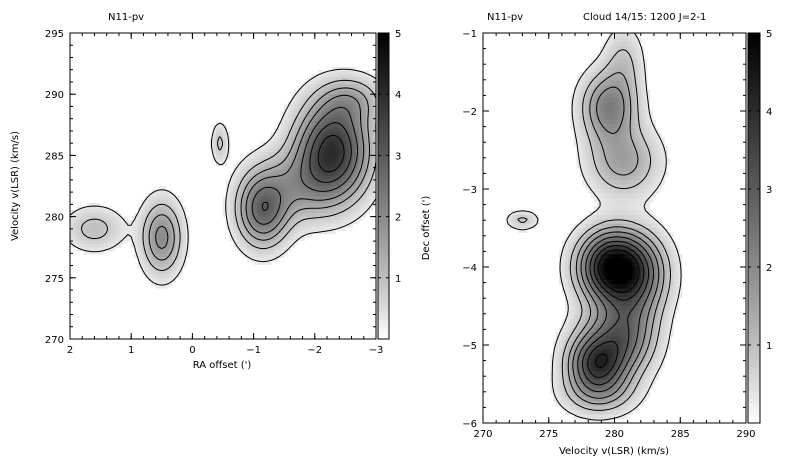  I want to click on contour-line, so click(306, 167).